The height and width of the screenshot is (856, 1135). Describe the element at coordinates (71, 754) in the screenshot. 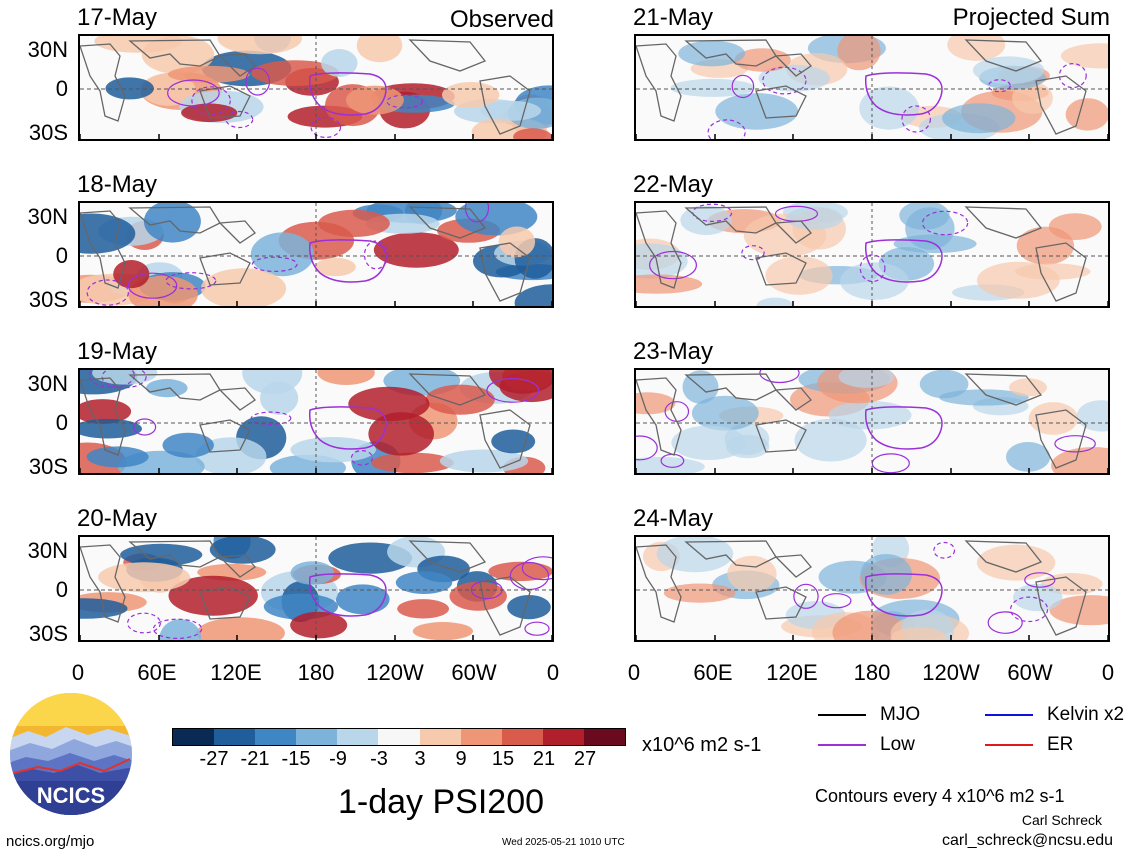

I see `ncics-logo: NCICS` at that location.